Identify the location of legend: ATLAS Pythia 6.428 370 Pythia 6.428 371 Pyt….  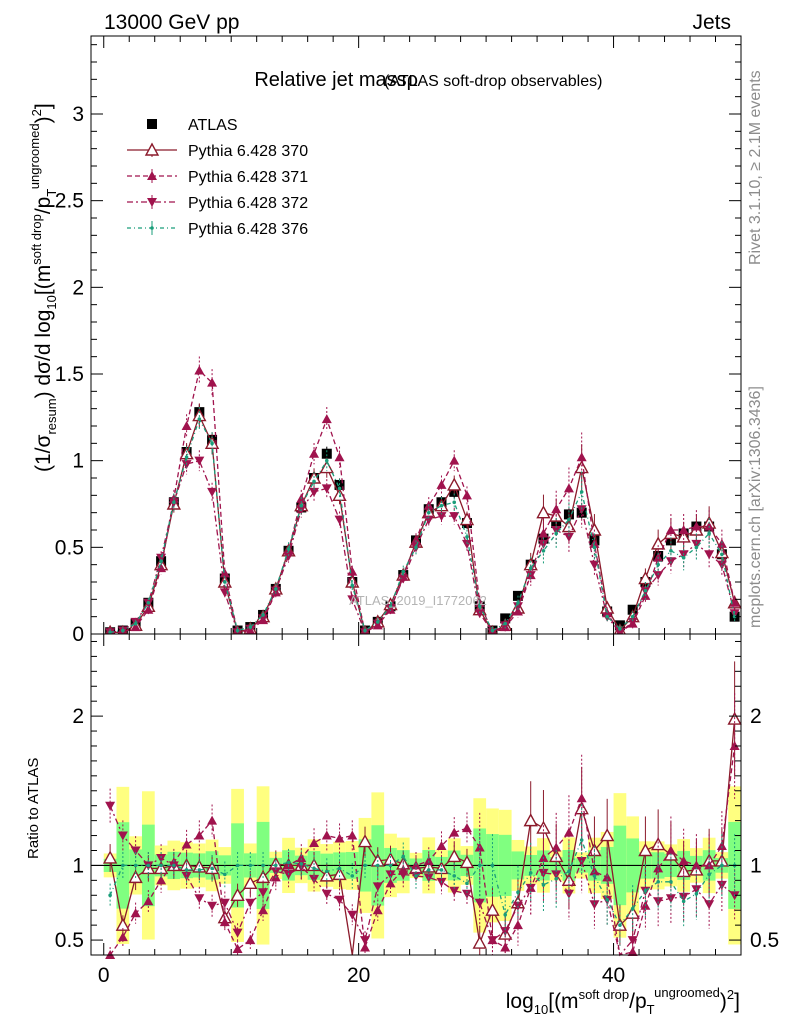
(217, 177).